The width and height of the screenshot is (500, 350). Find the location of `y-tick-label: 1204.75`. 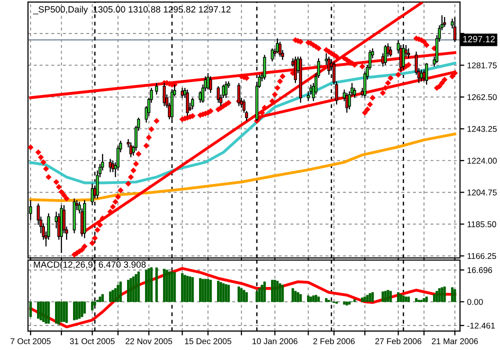

y-tick-label: 1204.75 is located at coordinates (482, 193).